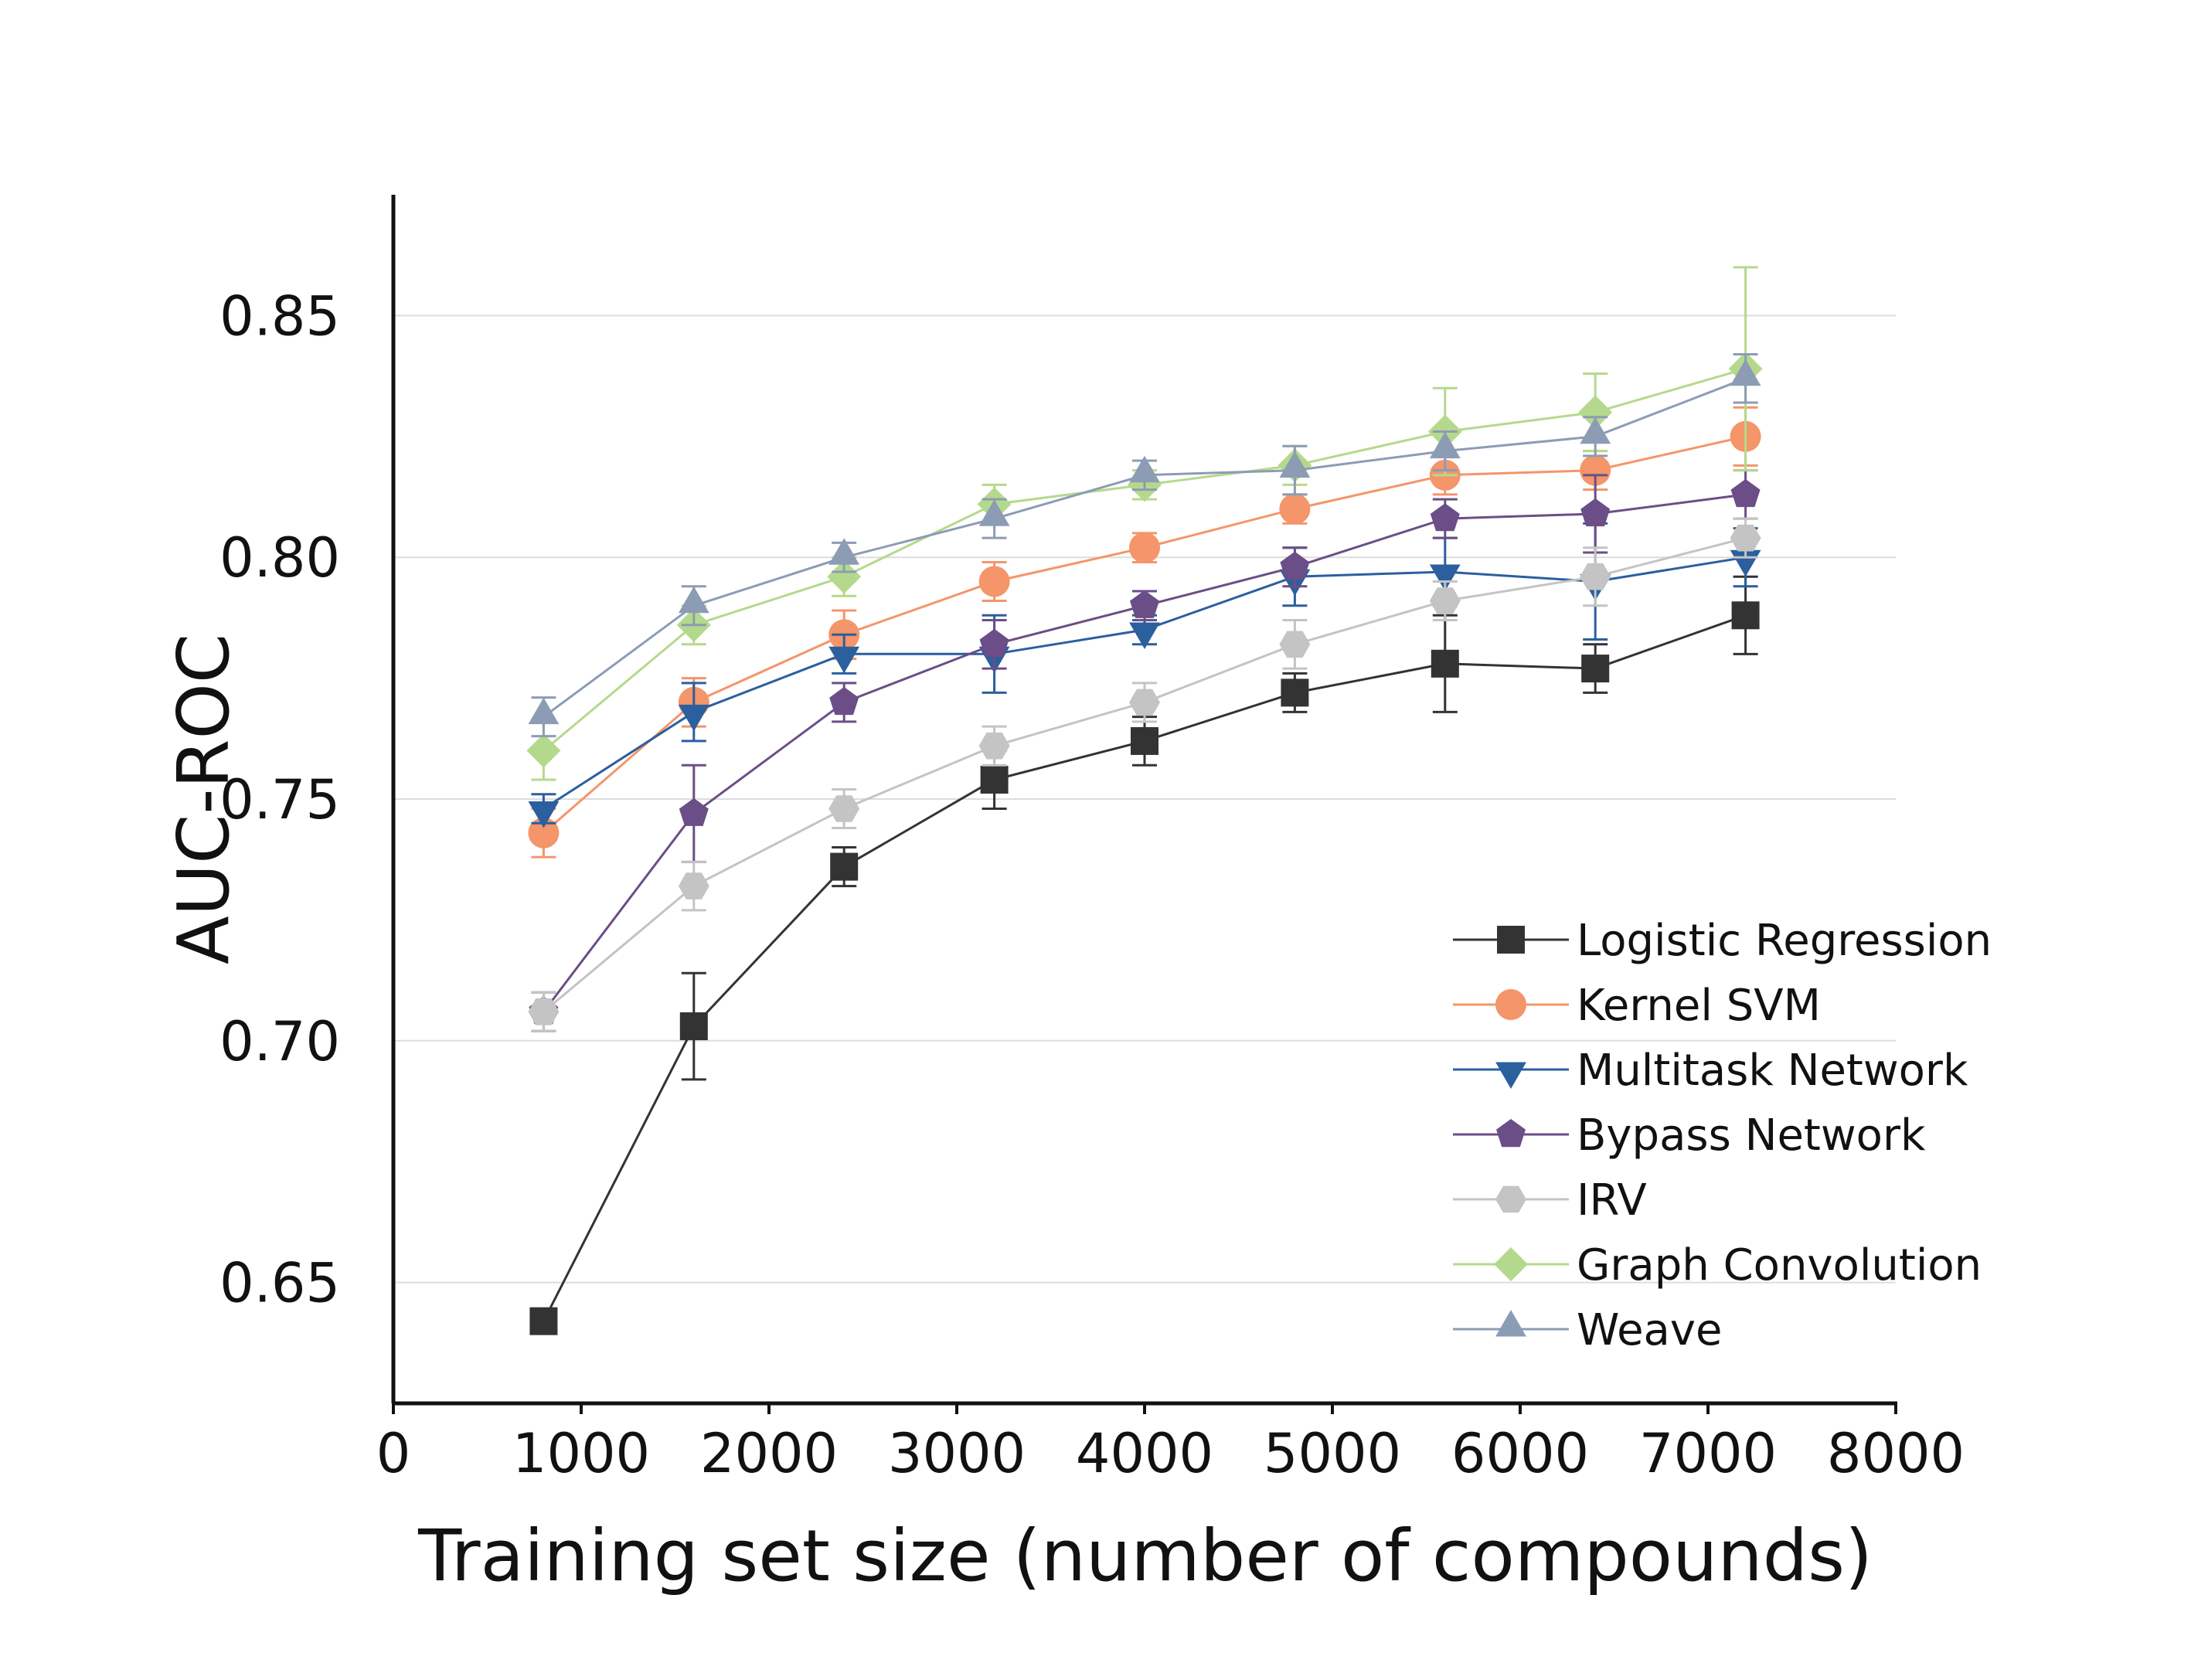 The width and height of the screenshot is (2191, 1680). Describe the element at coordinates (769, 1453) in the screenshot. I see `x-tick-label: 2000` at that location.